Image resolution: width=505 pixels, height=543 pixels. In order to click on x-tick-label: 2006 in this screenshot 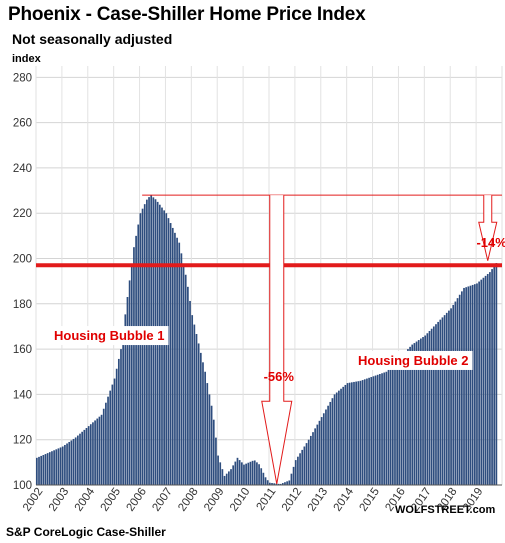, I will do `click(137, 500)`.